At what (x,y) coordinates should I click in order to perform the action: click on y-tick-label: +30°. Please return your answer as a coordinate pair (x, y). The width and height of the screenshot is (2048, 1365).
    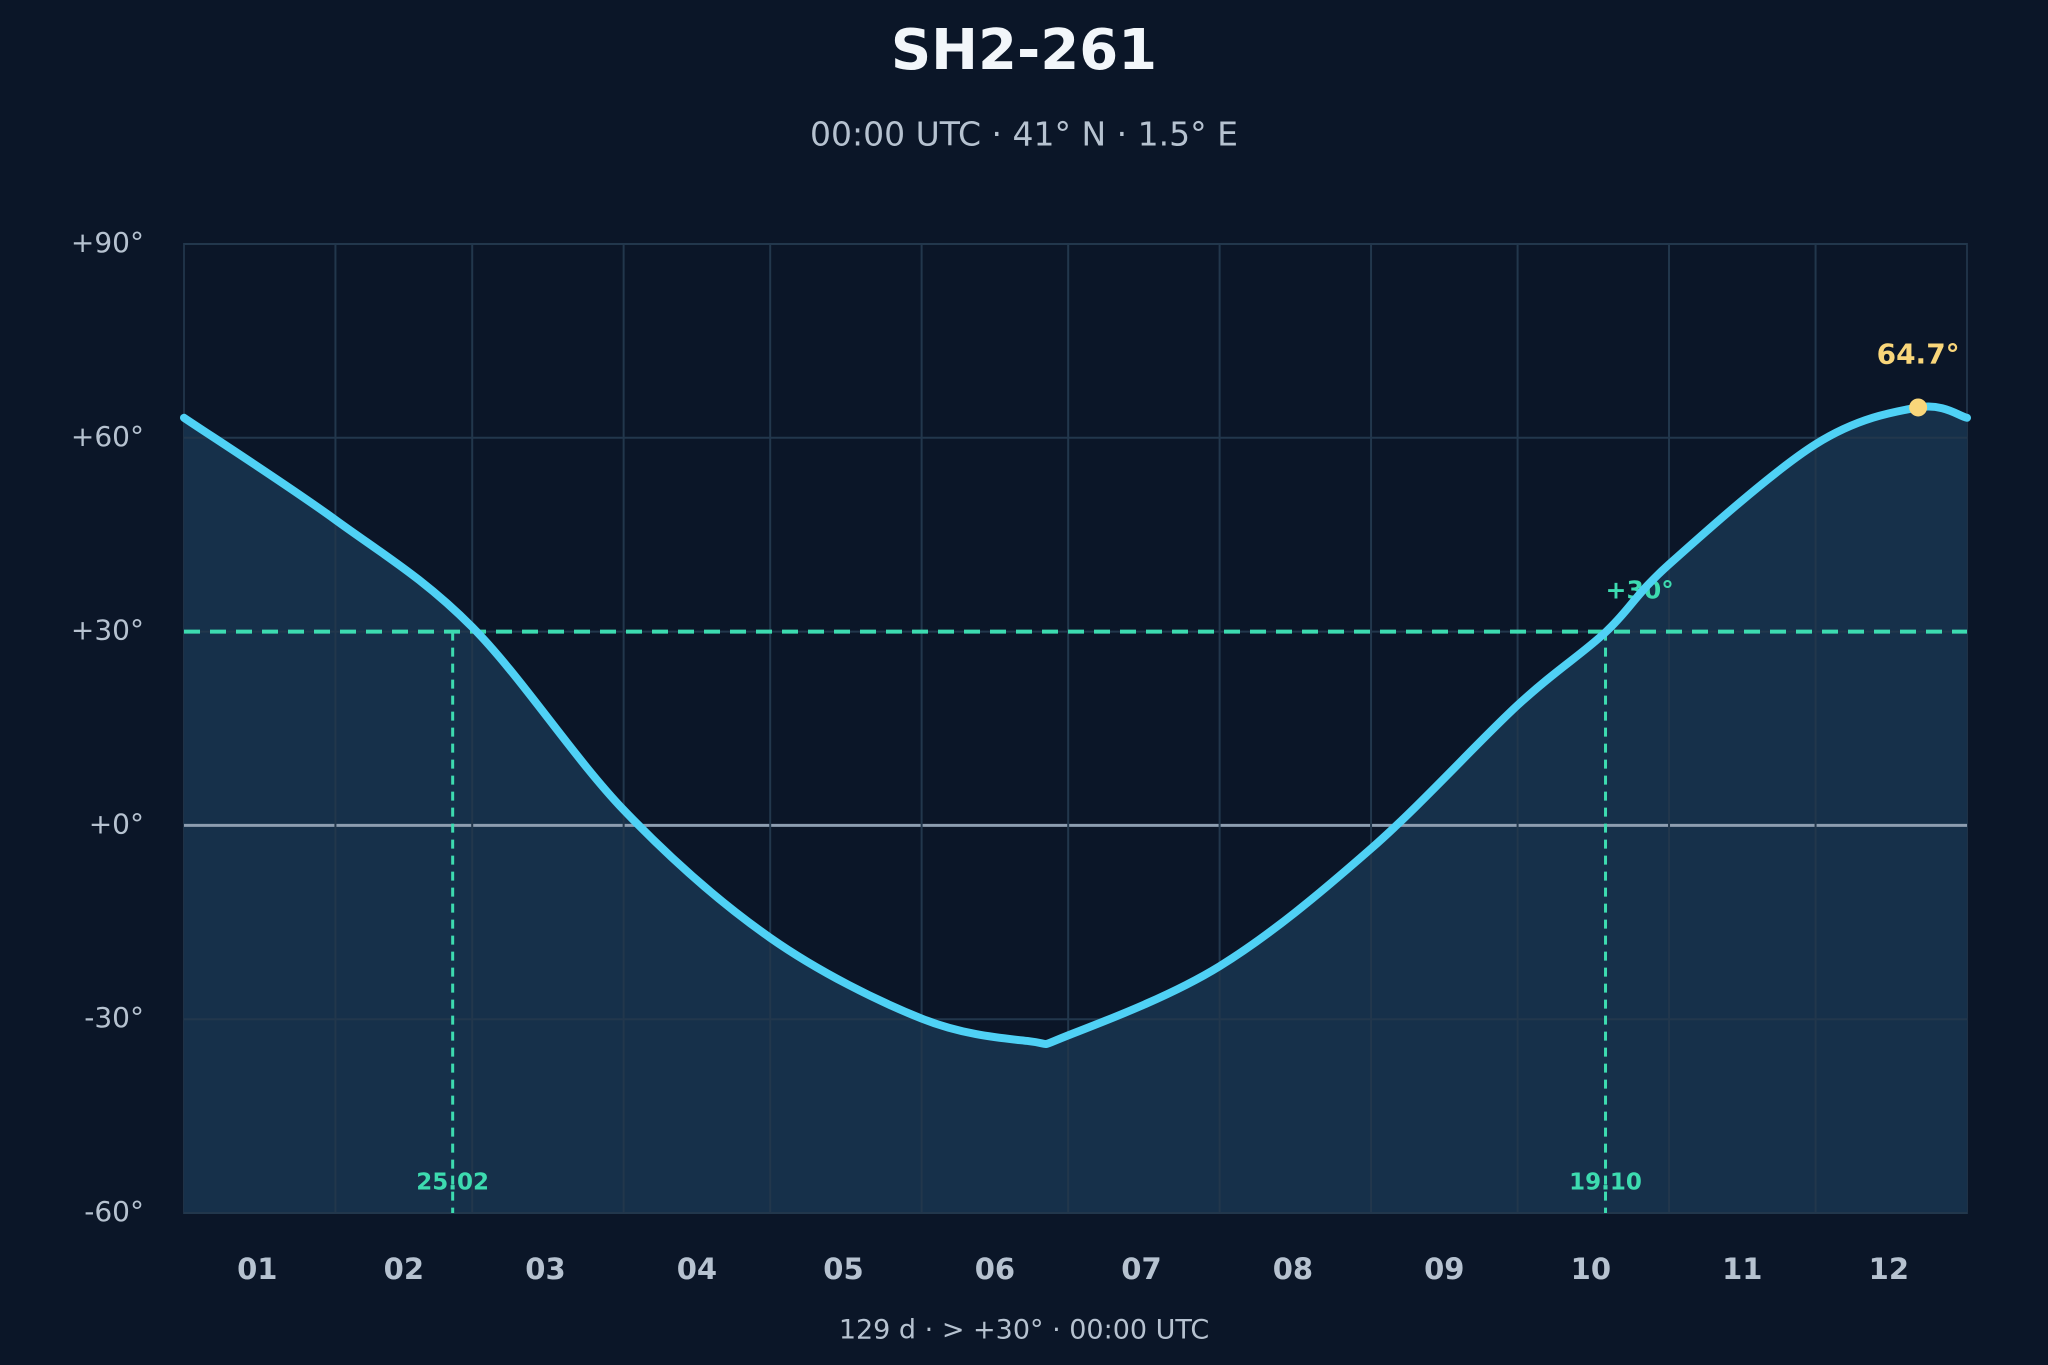
    Looking at the image, I should click on (107, 630).